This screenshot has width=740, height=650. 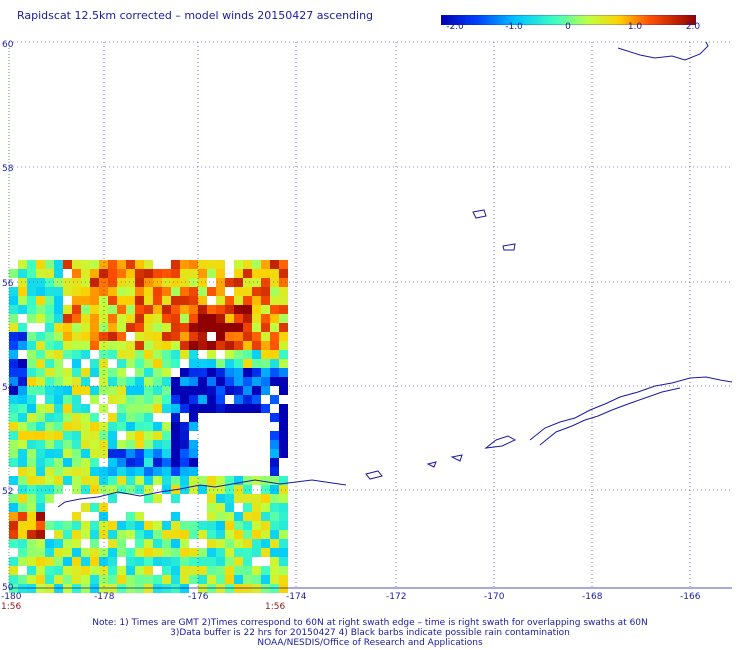 I want to click on lon-label: -172, so click(x=396, y=597).